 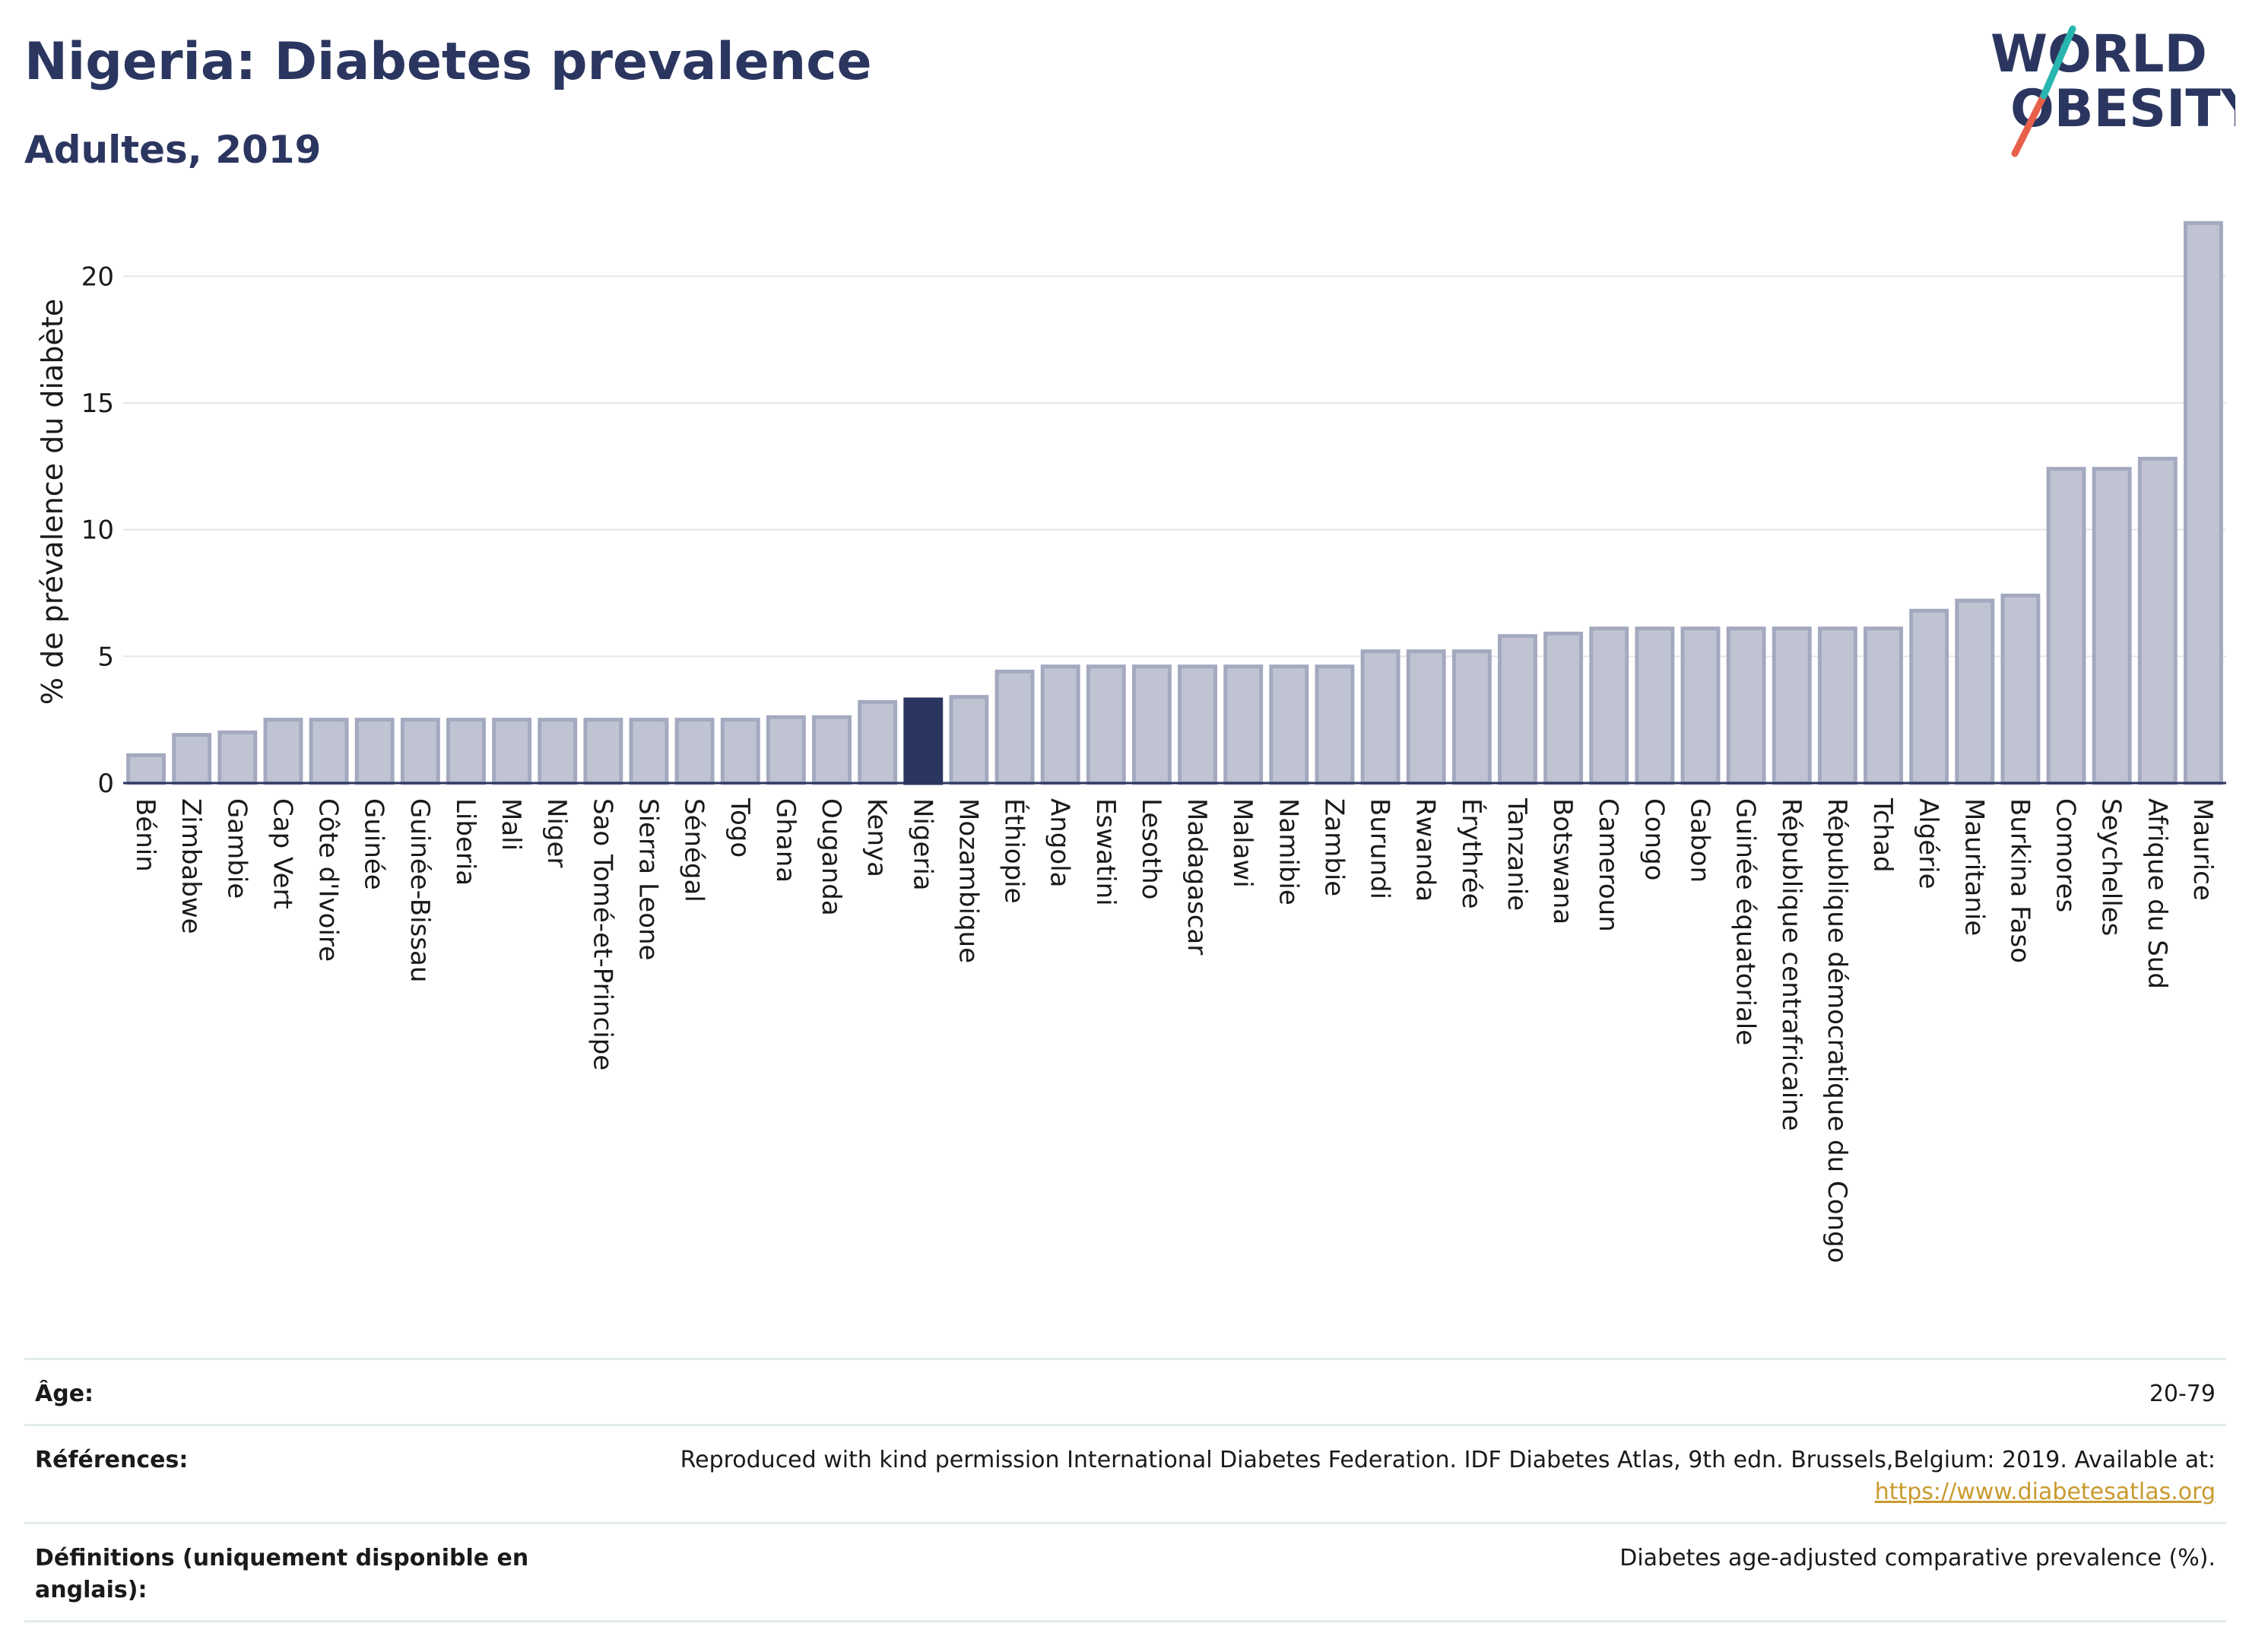 What do you see at coordinates (1380, 717) in the screenshot?
I see `bar-burundi` at bounding box center [1380, 717].